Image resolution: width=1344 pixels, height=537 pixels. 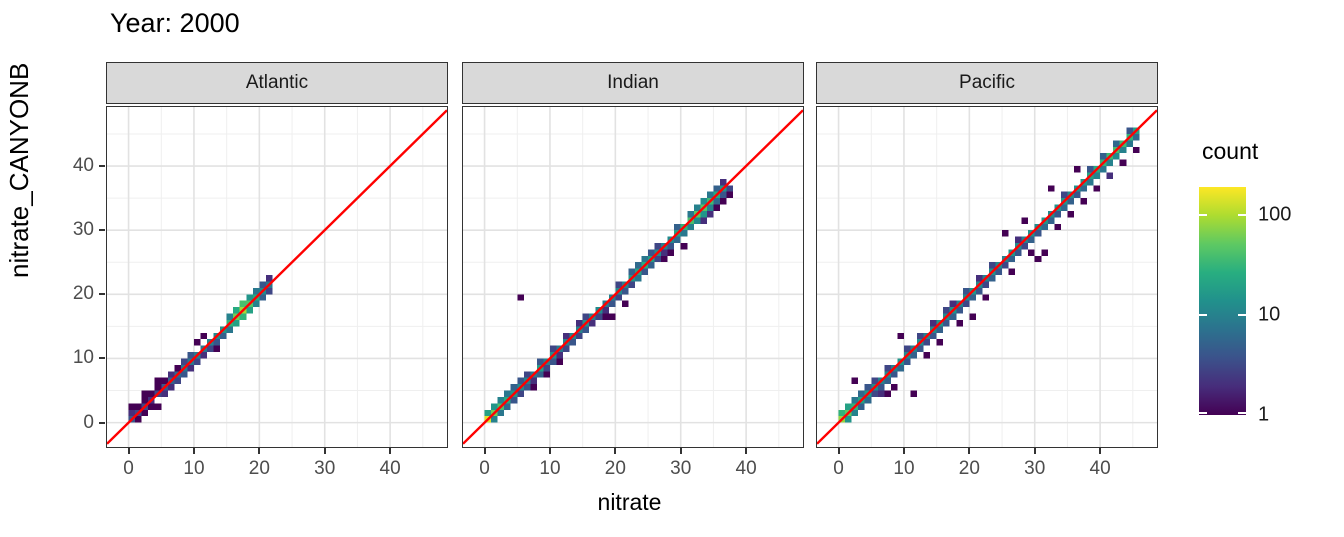 I want to click on facet-strip-indian: Indian, so click(x=633, y=83).